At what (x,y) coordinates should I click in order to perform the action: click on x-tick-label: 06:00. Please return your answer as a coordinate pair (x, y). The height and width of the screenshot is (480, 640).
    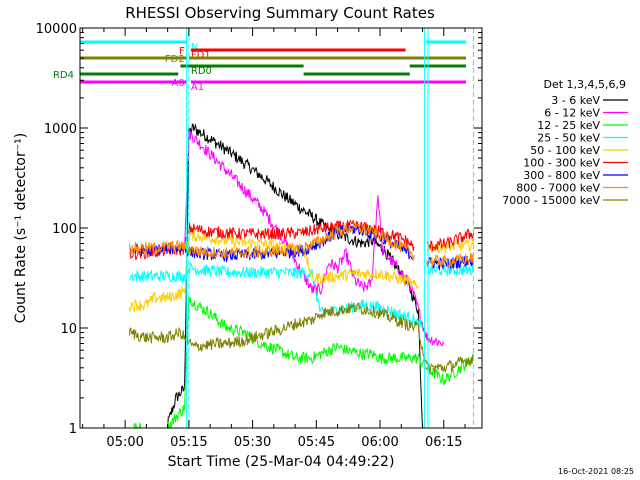
    Looking at the image, I should click on (379, 442).